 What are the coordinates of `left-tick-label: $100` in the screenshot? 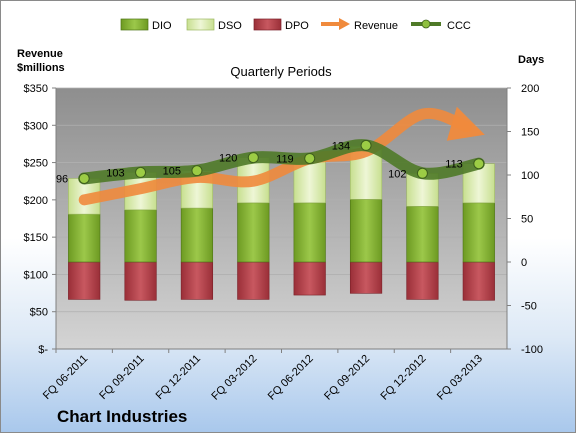 It's located at (36, 275).